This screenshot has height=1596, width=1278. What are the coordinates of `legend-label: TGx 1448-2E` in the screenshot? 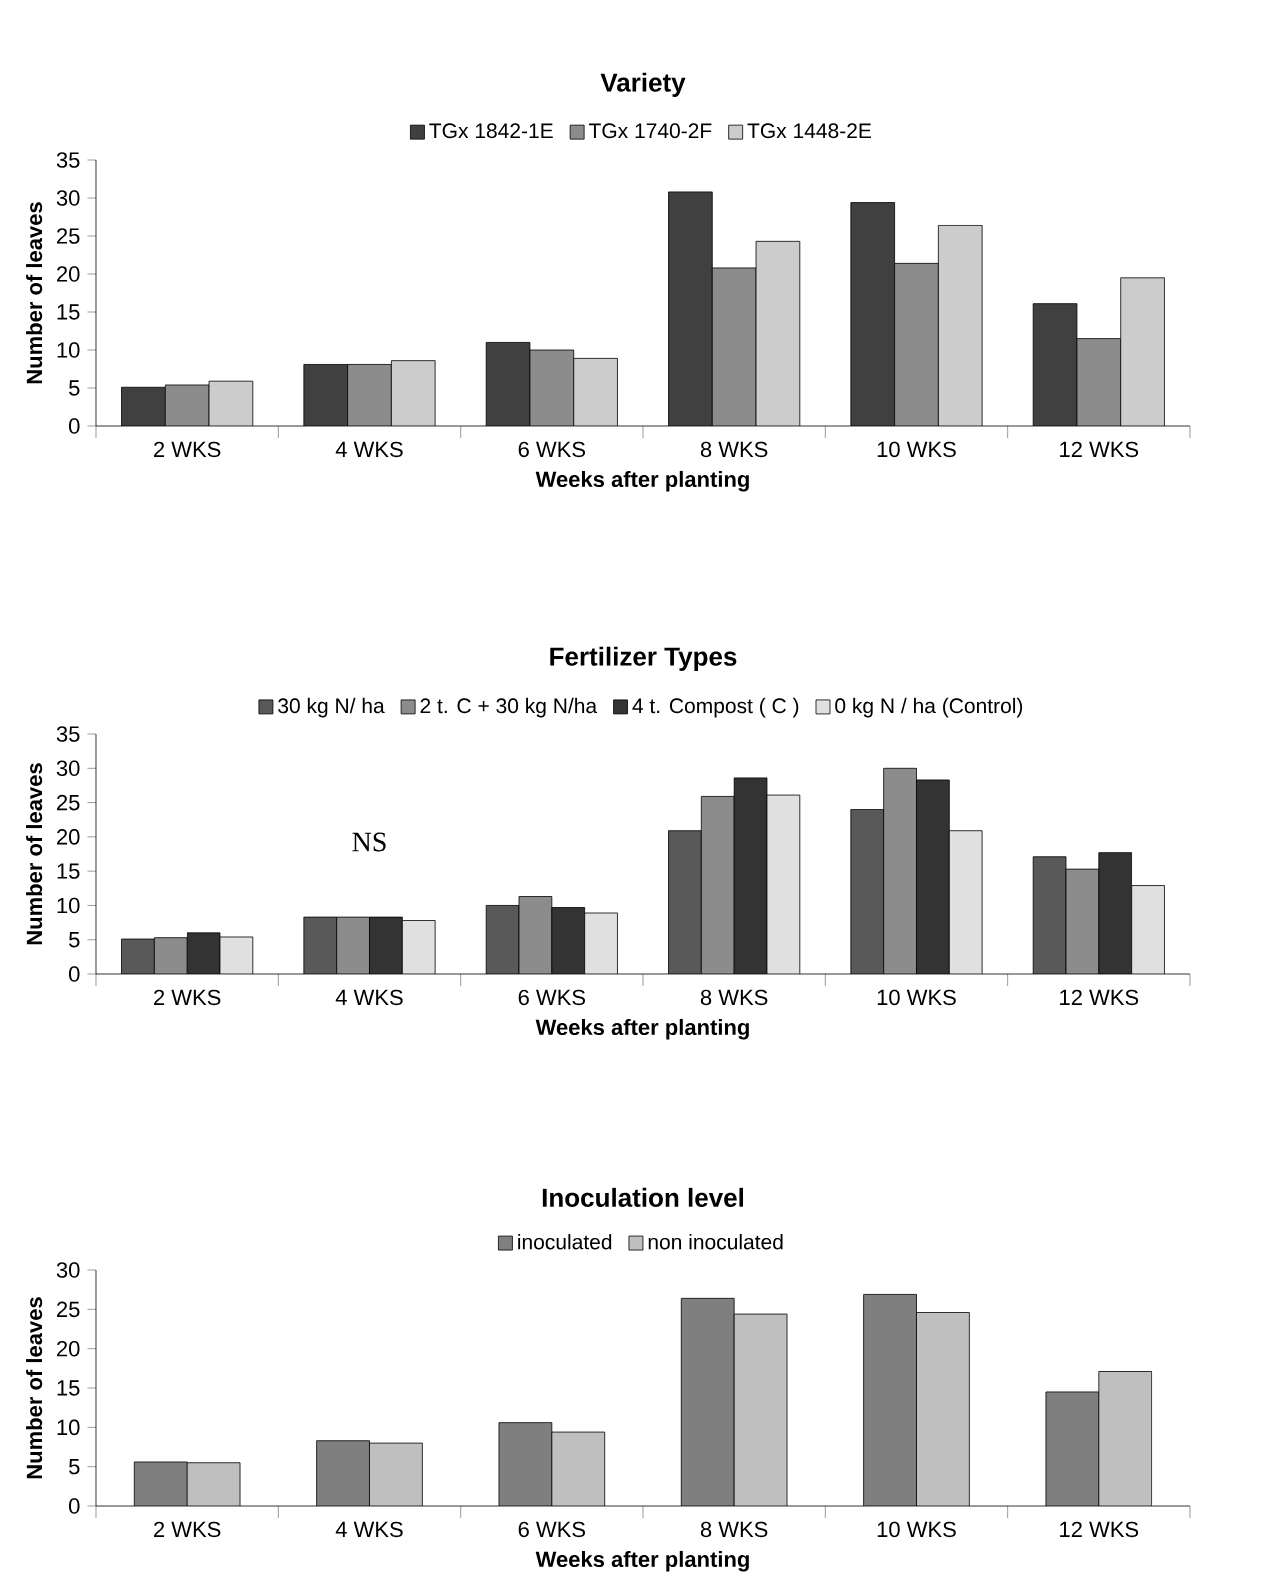 It's located at (809, 131).